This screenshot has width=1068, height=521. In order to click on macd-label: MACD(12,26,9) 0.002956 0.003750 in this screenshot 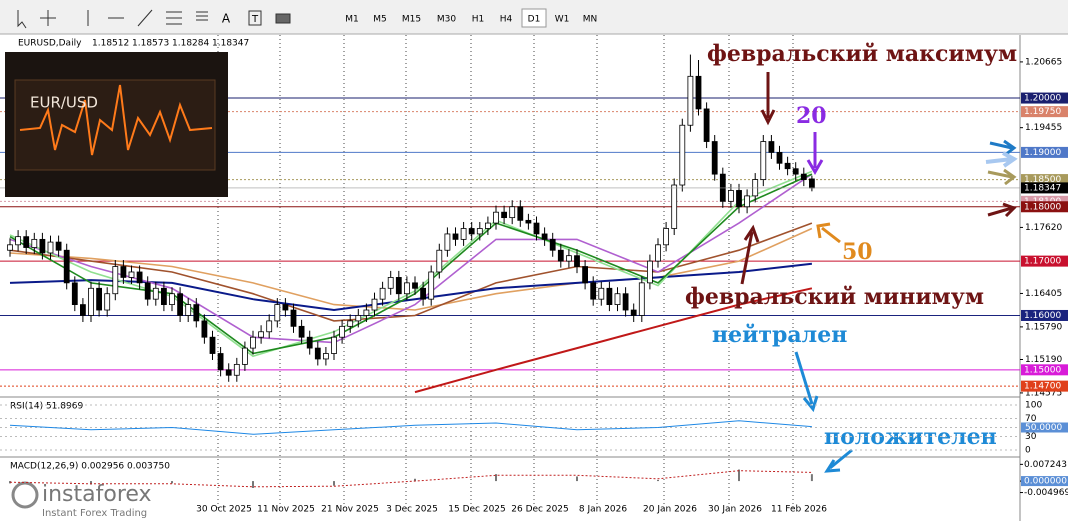, I will do `click(90, 467)`.